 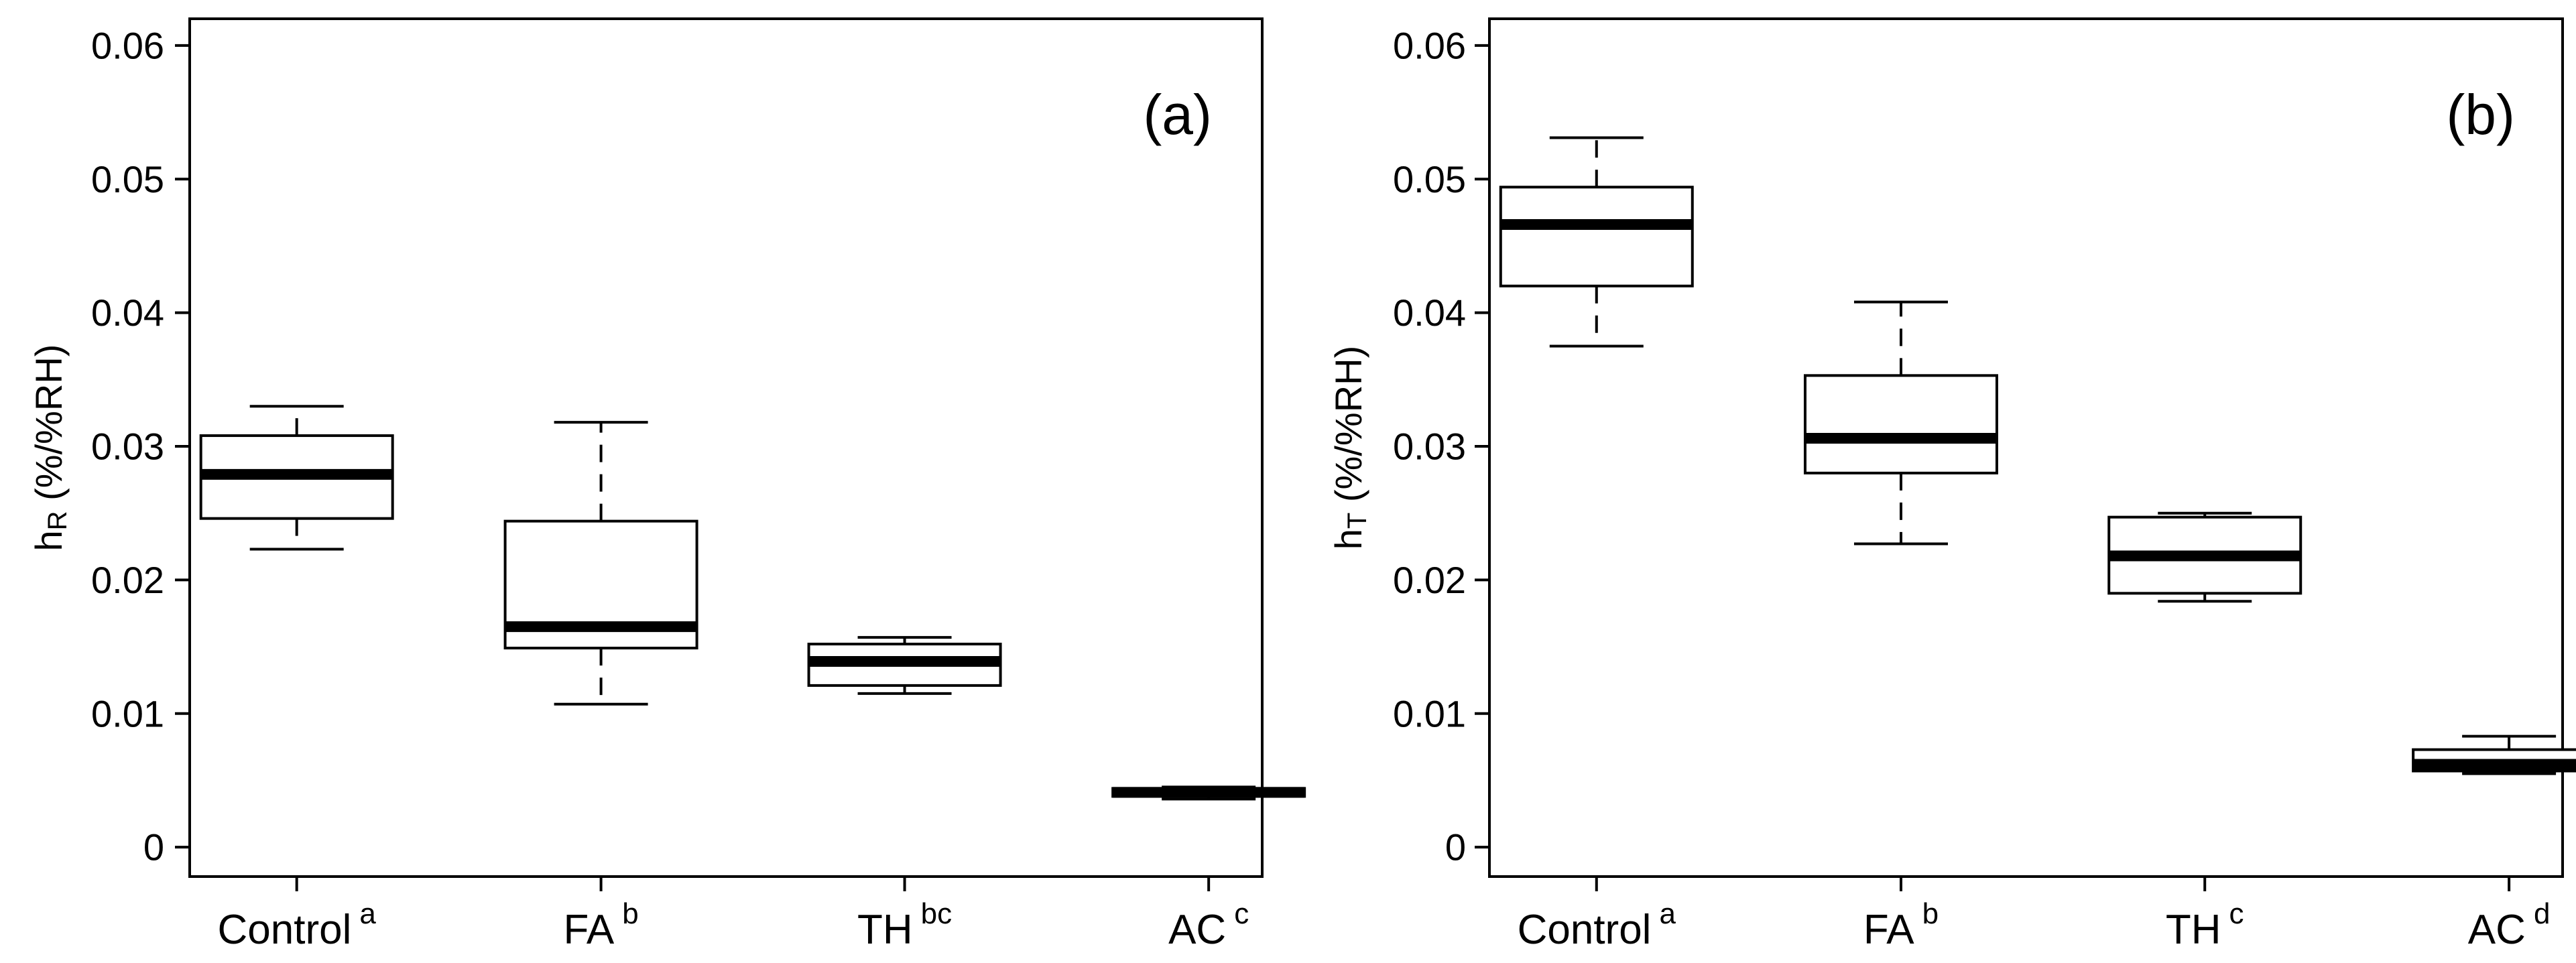 I want to click on category-label: TH c, so click(x=2205, y=925).